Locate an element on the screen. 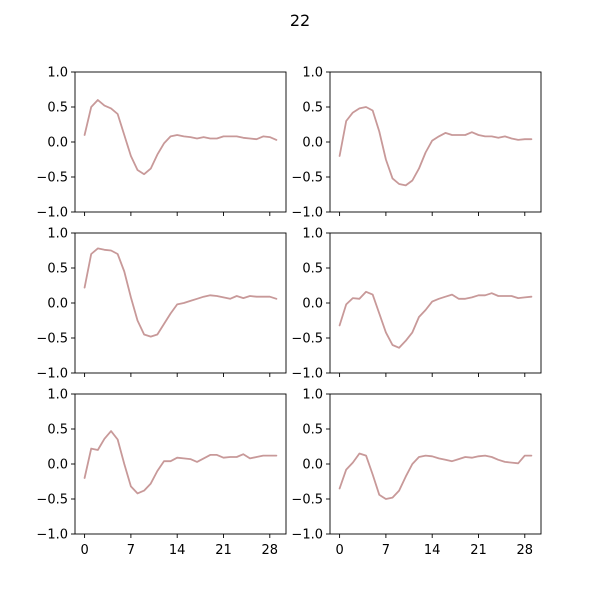 The width and height of the screenshot is (600, 600). subplot-row-2-col-1: −1.0 −0.5 0.0 0.5 1.0 is located at coordinates (161, 304).